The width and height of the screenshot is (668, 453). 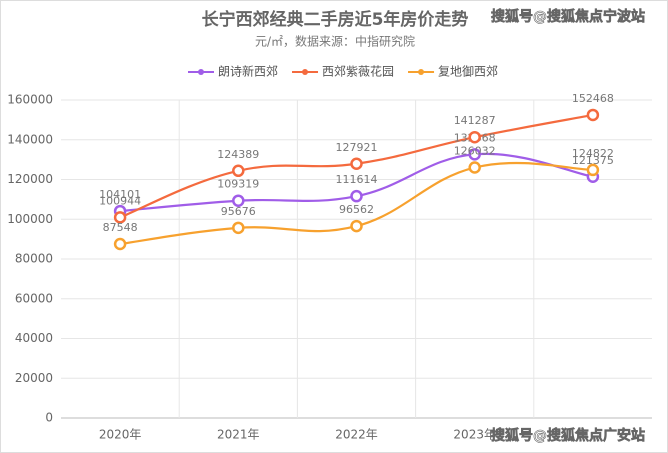 I want to click on y-tick-label: 20000, so click(x=34, y=378).